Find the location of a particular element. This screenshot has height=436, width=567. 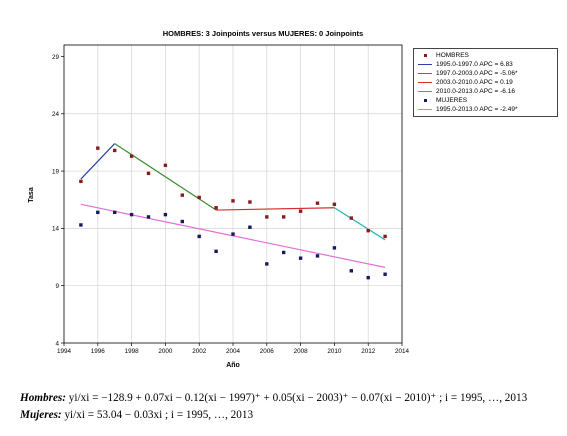

legend-label: 2003.0-2010.0 APC = 0.19 is located at coordinates (474, 82).